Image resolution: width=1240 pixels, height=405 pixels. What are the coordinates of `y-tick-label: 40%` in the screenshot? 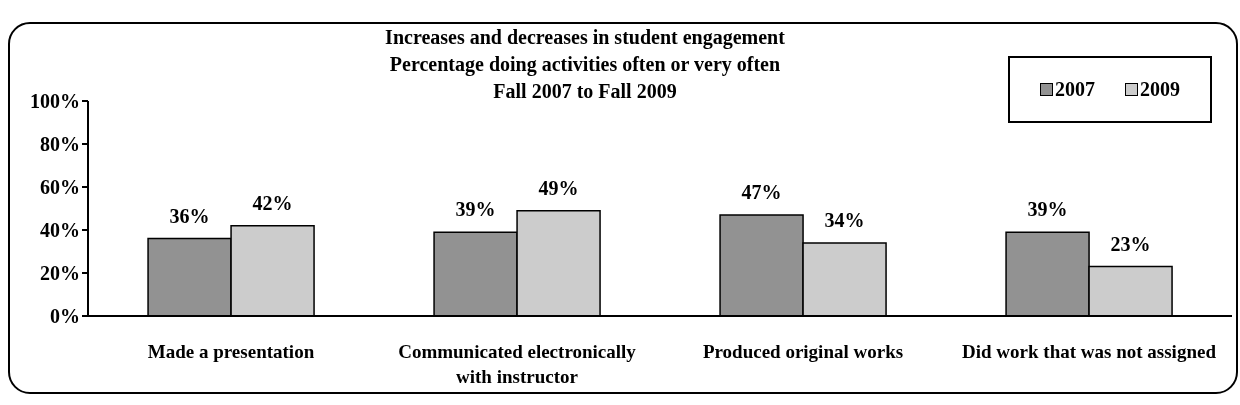 It's located at (60, 230).